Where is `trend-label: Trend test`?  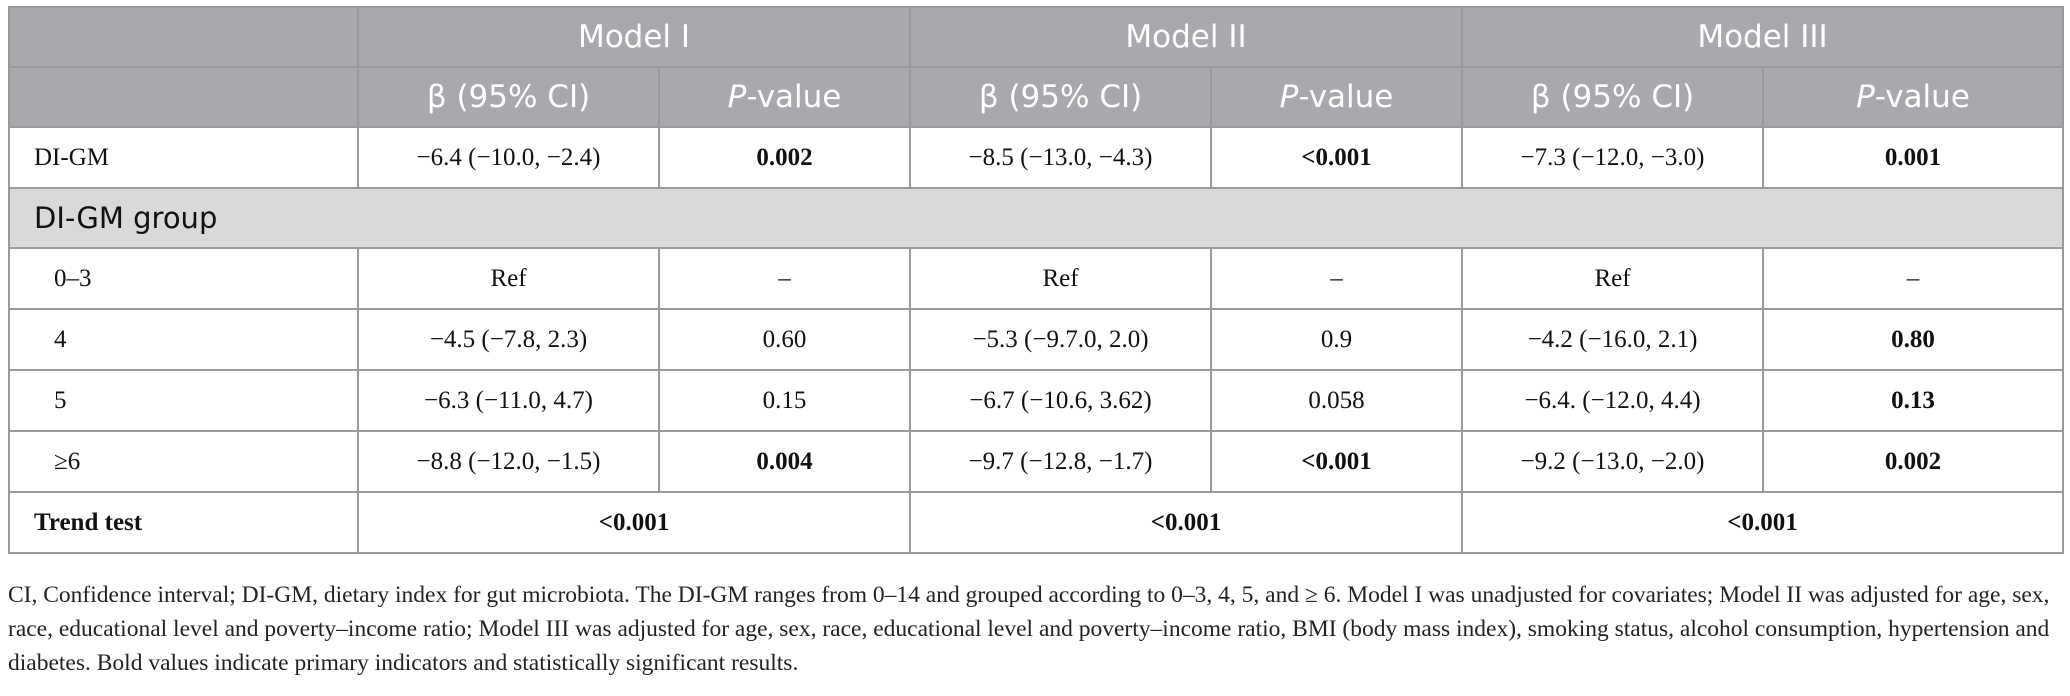
trend-label: Trend test is located at coordinates (183, 522).